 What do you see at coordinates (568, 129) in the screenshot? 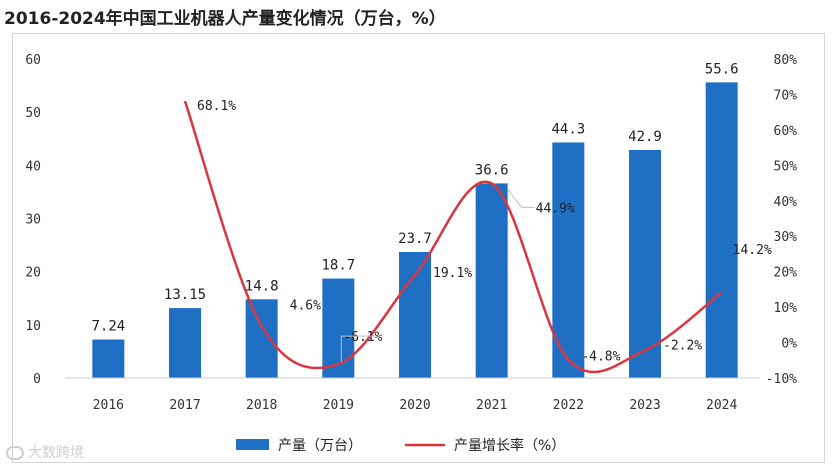
I see `bar-value-label: 44.3` at bounding box center [568, 129].